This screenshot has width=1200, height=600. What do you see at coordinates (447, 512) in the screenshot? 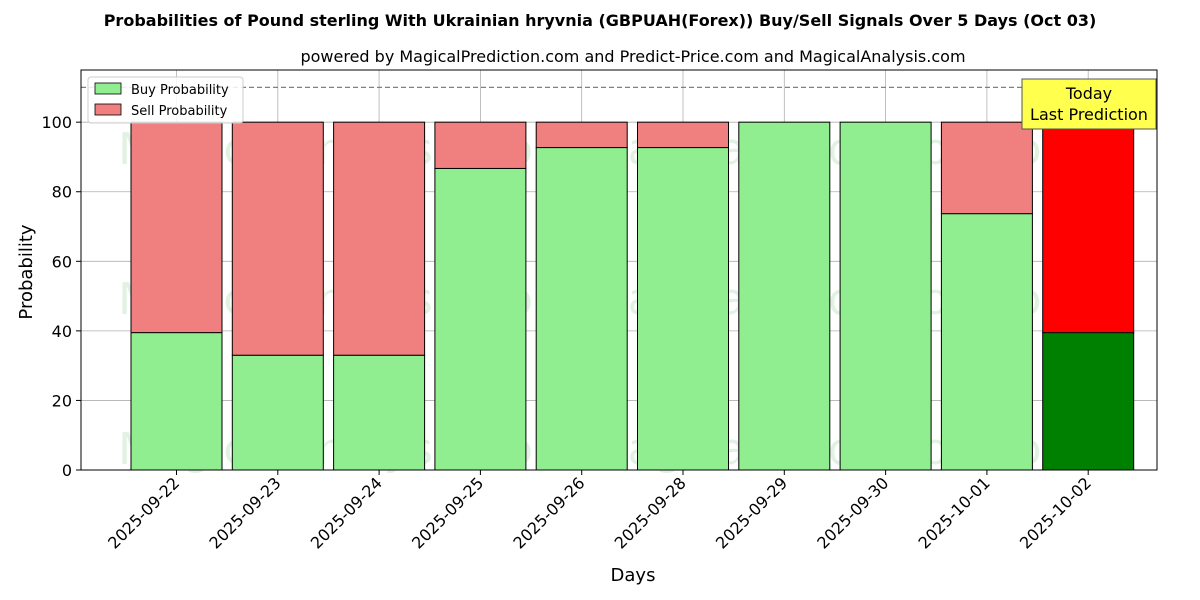
I see `x-tick-label: 2025-09-25` at bounding box center [447, 512].